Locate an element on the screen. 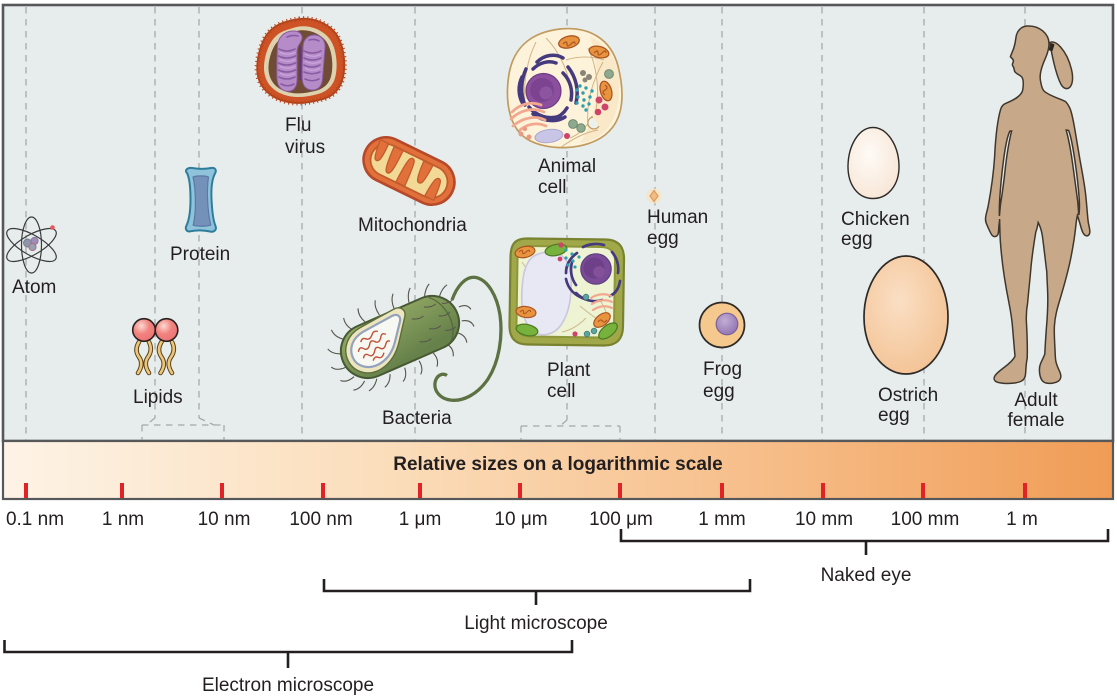 The height and width of the screenshot is (697, 1117). svg-text: Naked eye is located at coordinates (866, 575).